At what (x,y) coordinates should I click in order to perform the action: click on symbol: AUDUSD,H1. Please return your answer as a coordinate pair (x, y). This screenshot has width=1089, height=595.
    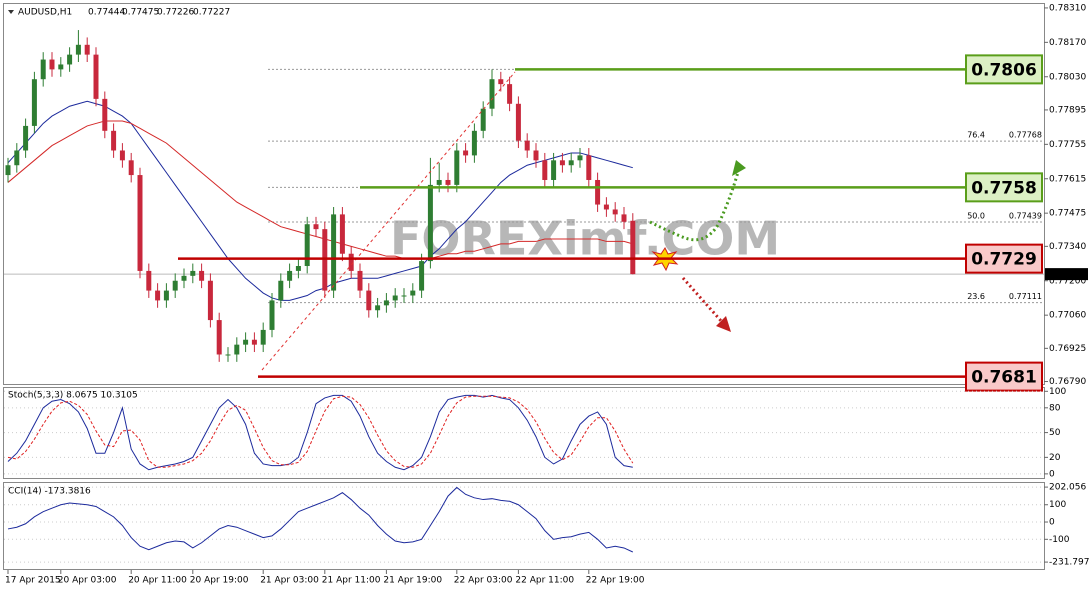
    Looking at the image, I should click on (45, 13).